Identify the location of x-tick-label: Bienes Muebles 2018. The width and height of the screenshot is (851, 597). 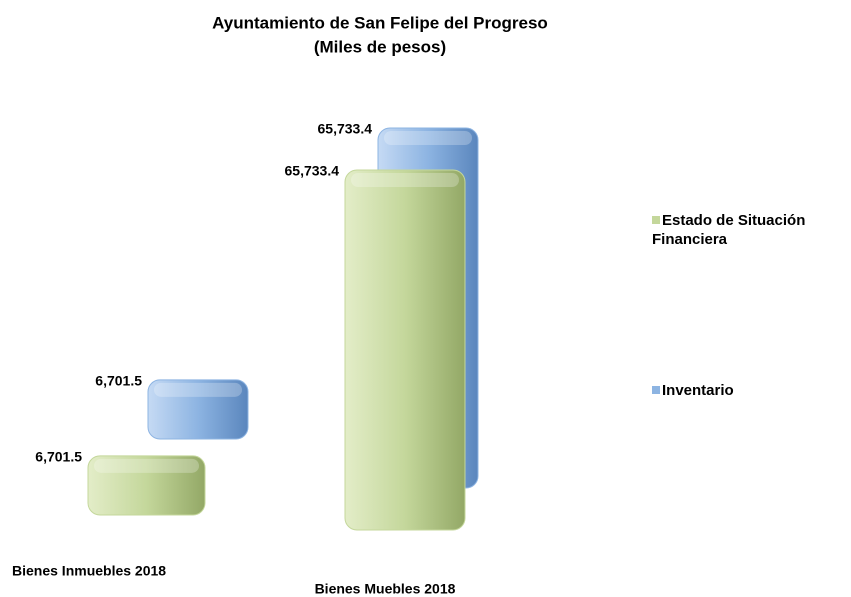
(385, 589).